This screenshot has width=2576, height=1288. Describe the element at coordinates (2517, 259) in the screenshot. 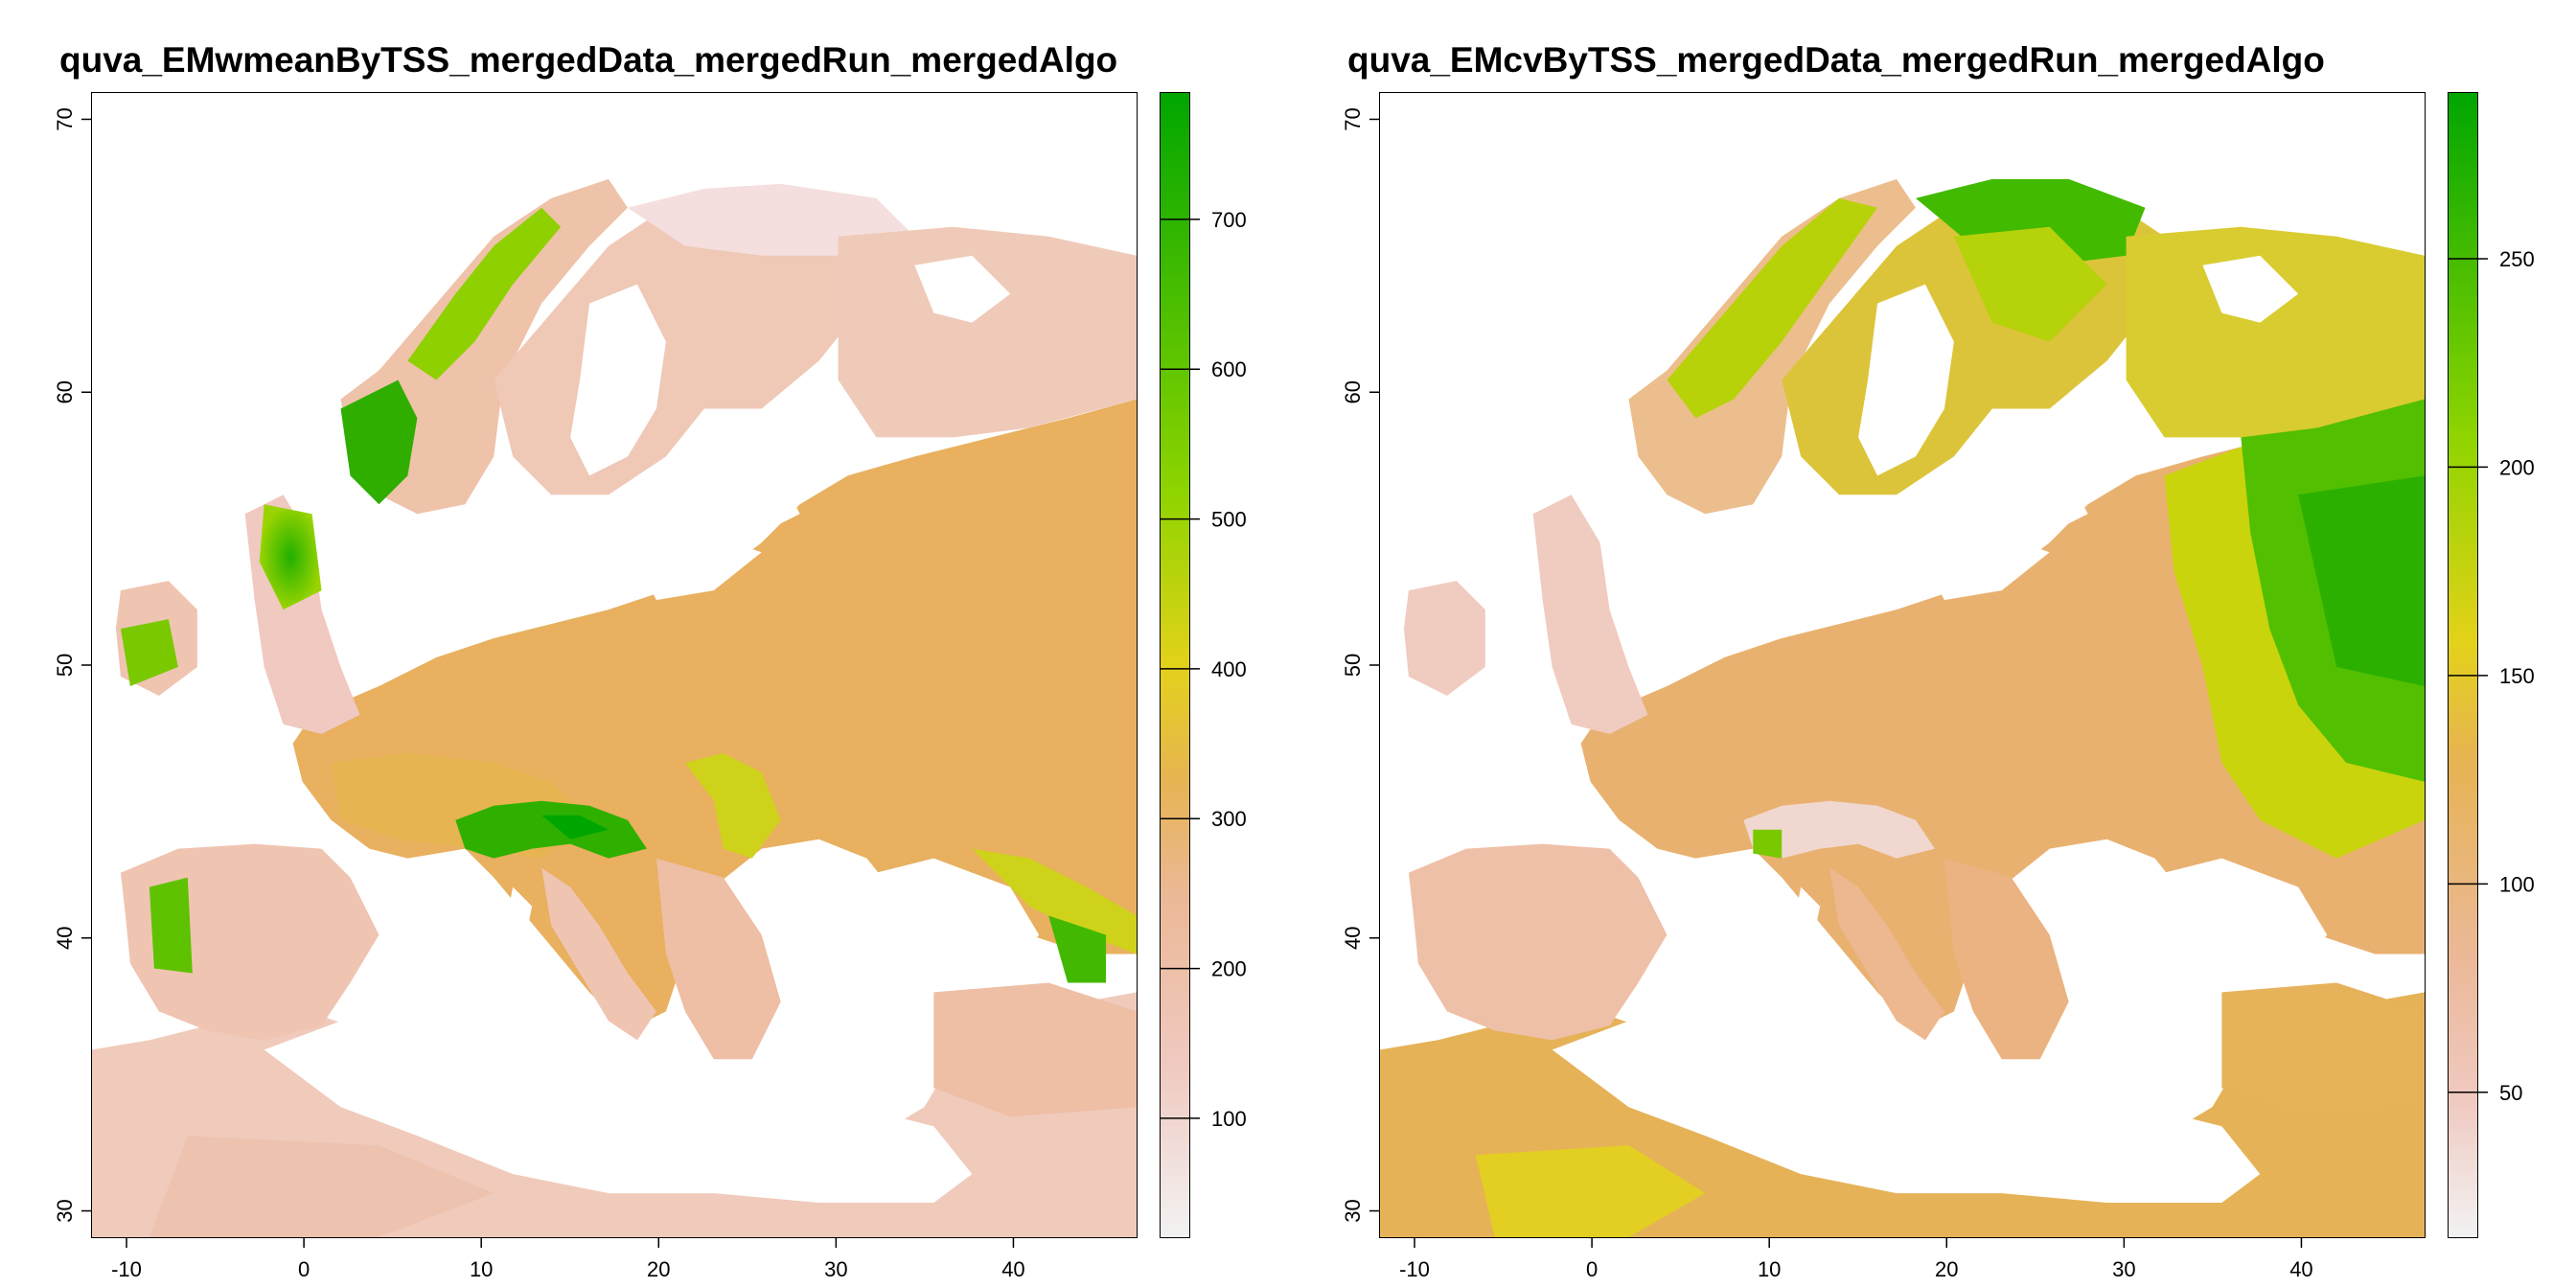

I see `legend-tick-label: 250` at that location.